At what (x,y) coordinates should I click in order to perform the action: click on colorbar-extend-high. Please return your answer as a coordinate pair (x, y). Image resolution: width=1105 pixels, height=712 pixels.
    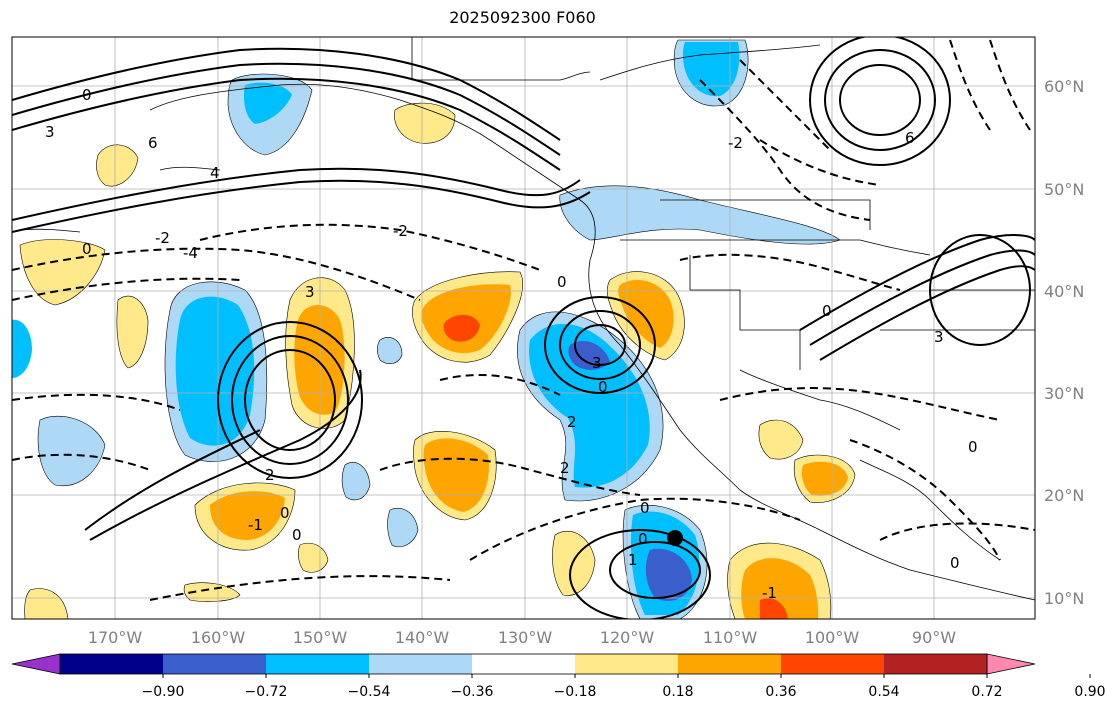
    Looking at the image, I should click on (1011, 664).